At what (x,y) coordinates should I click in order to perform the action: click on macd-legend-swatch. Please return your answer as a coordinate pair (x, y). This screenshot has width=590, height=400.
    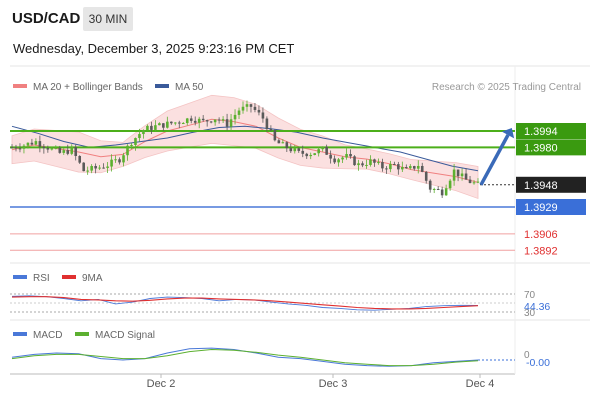
    Looking at the image, I should click on (20, 334).